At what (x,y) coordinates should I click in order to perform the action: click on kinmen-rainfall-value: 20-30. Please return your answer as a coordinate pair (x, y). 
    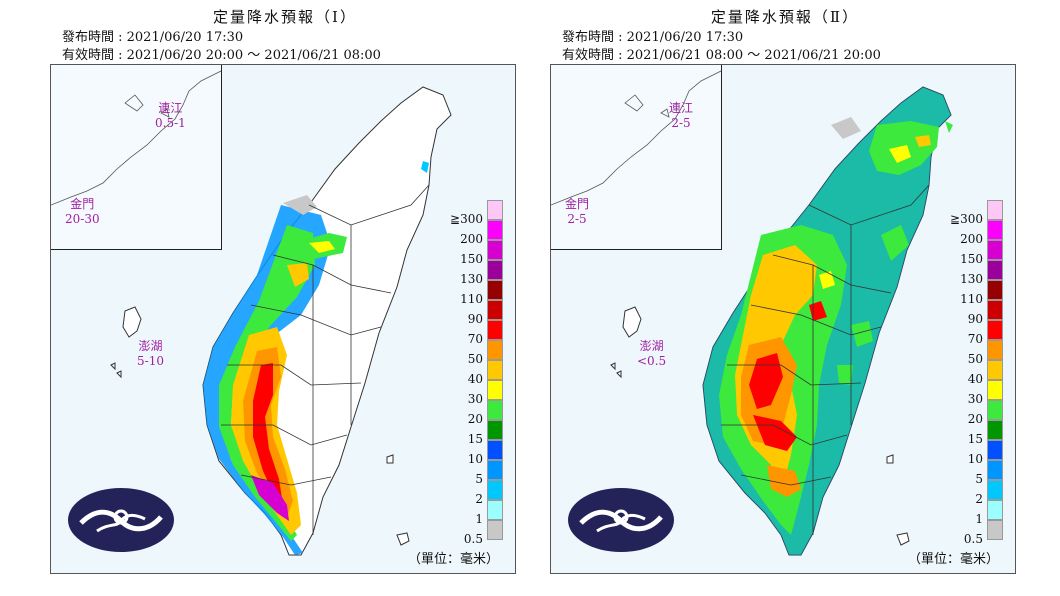
    Looking at the image, I should click on (82, 219).